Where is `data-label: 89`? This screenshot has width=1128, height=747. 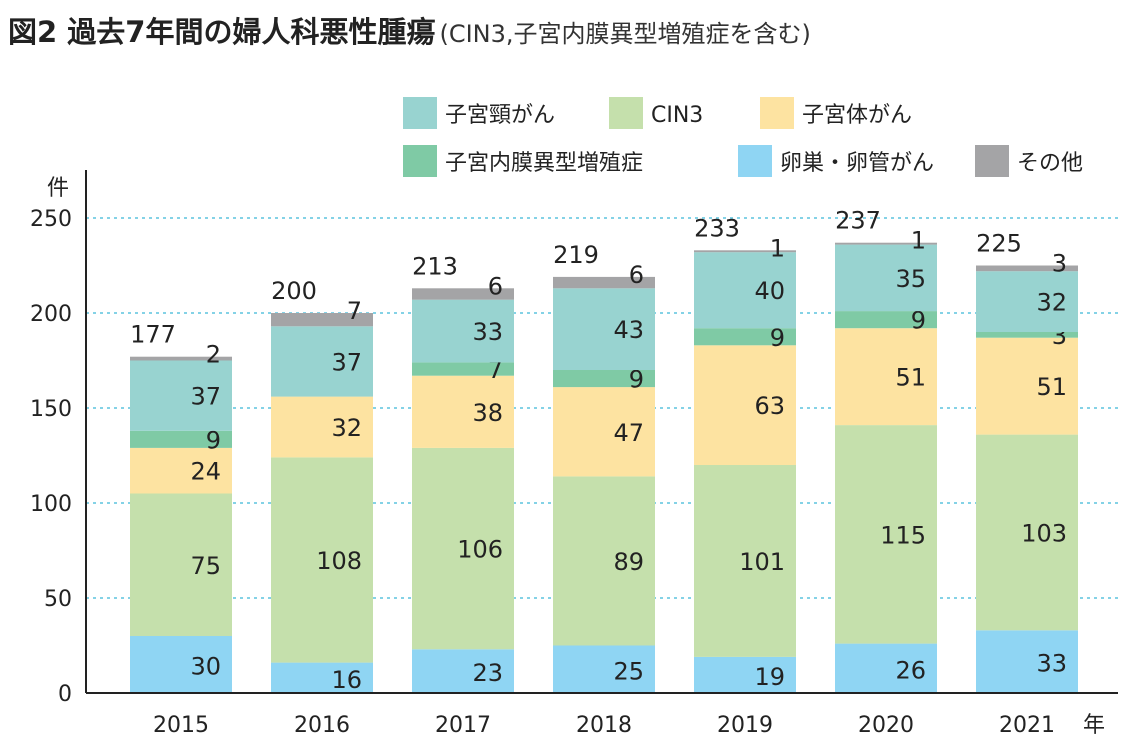
data-label: 89 is located at coordinates (628, 562).